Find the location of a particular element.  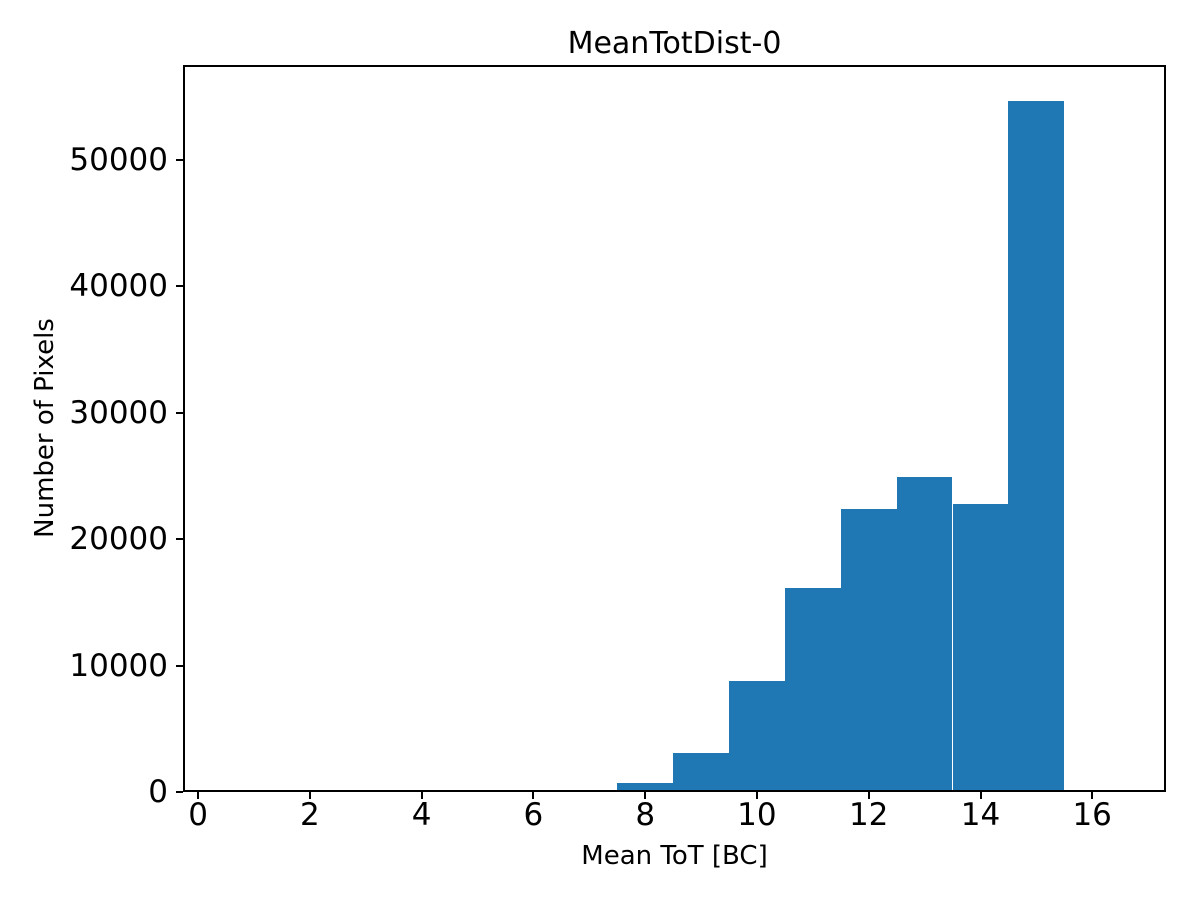

x-tick-label: 8 is located at coordinates (645, 815).